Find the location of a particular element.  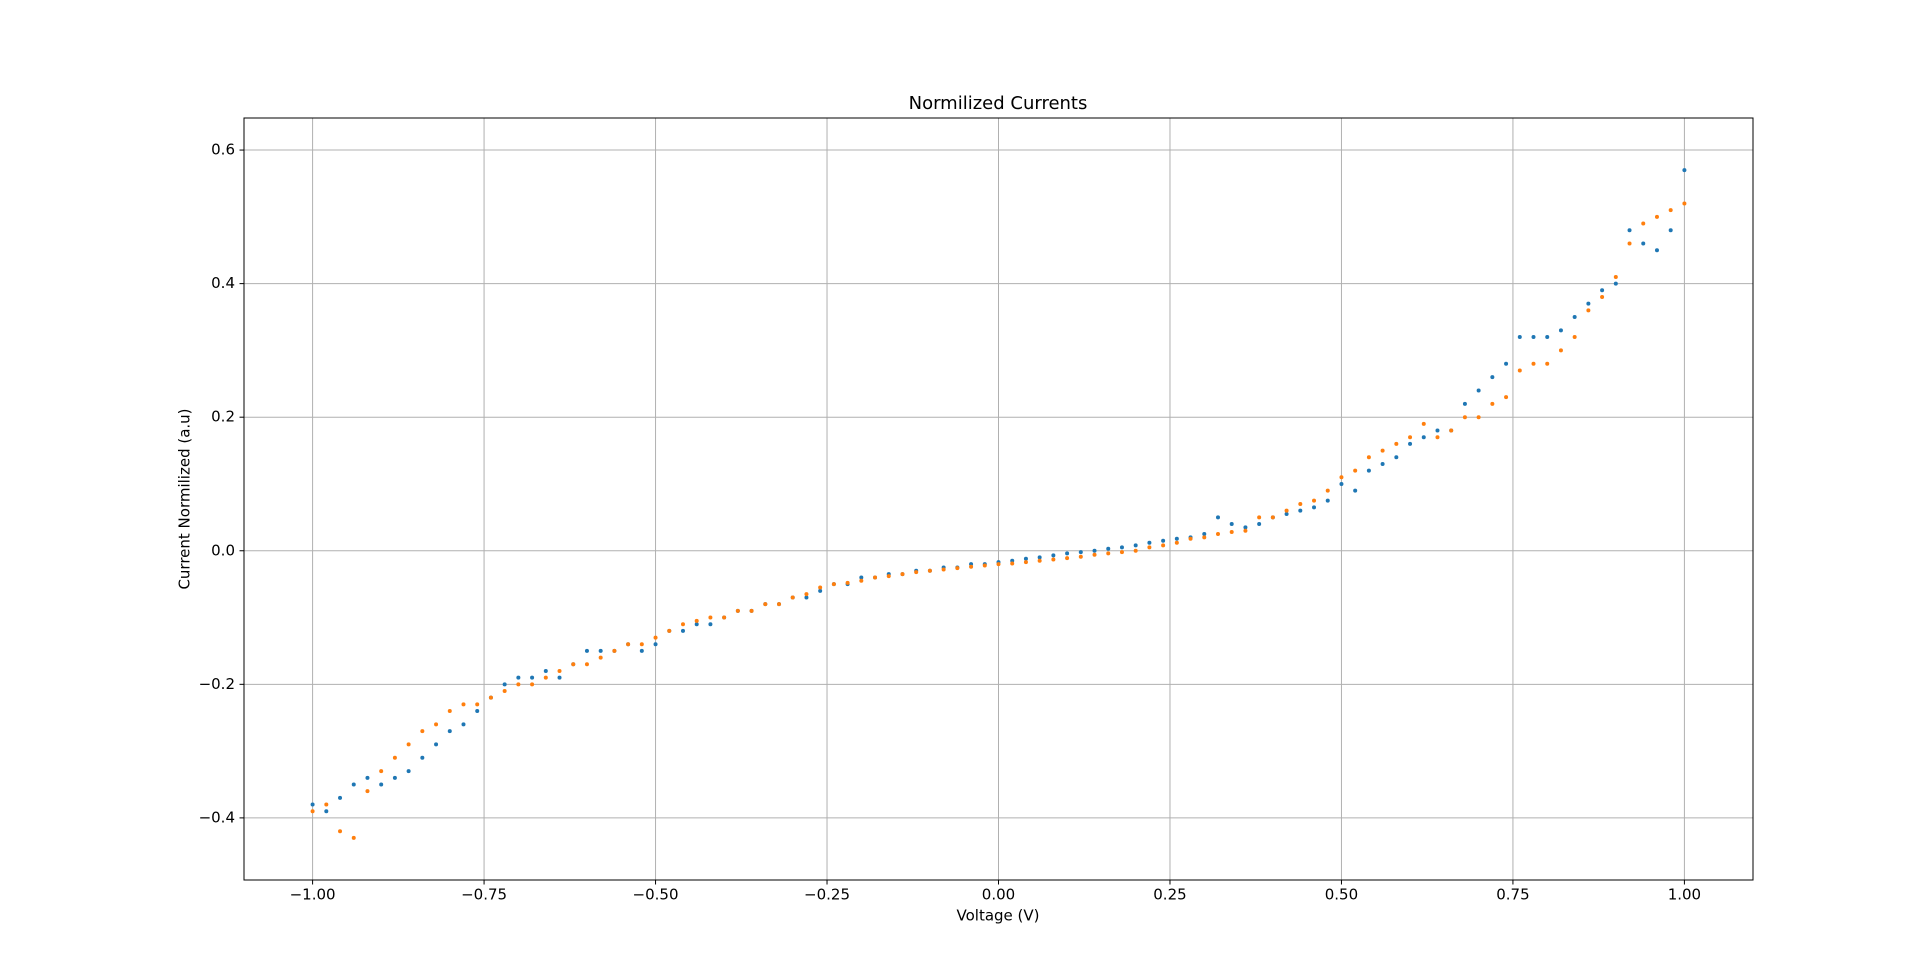

y-axis-label: Current Normilized (a.u) is located at coordinates (185, 498).